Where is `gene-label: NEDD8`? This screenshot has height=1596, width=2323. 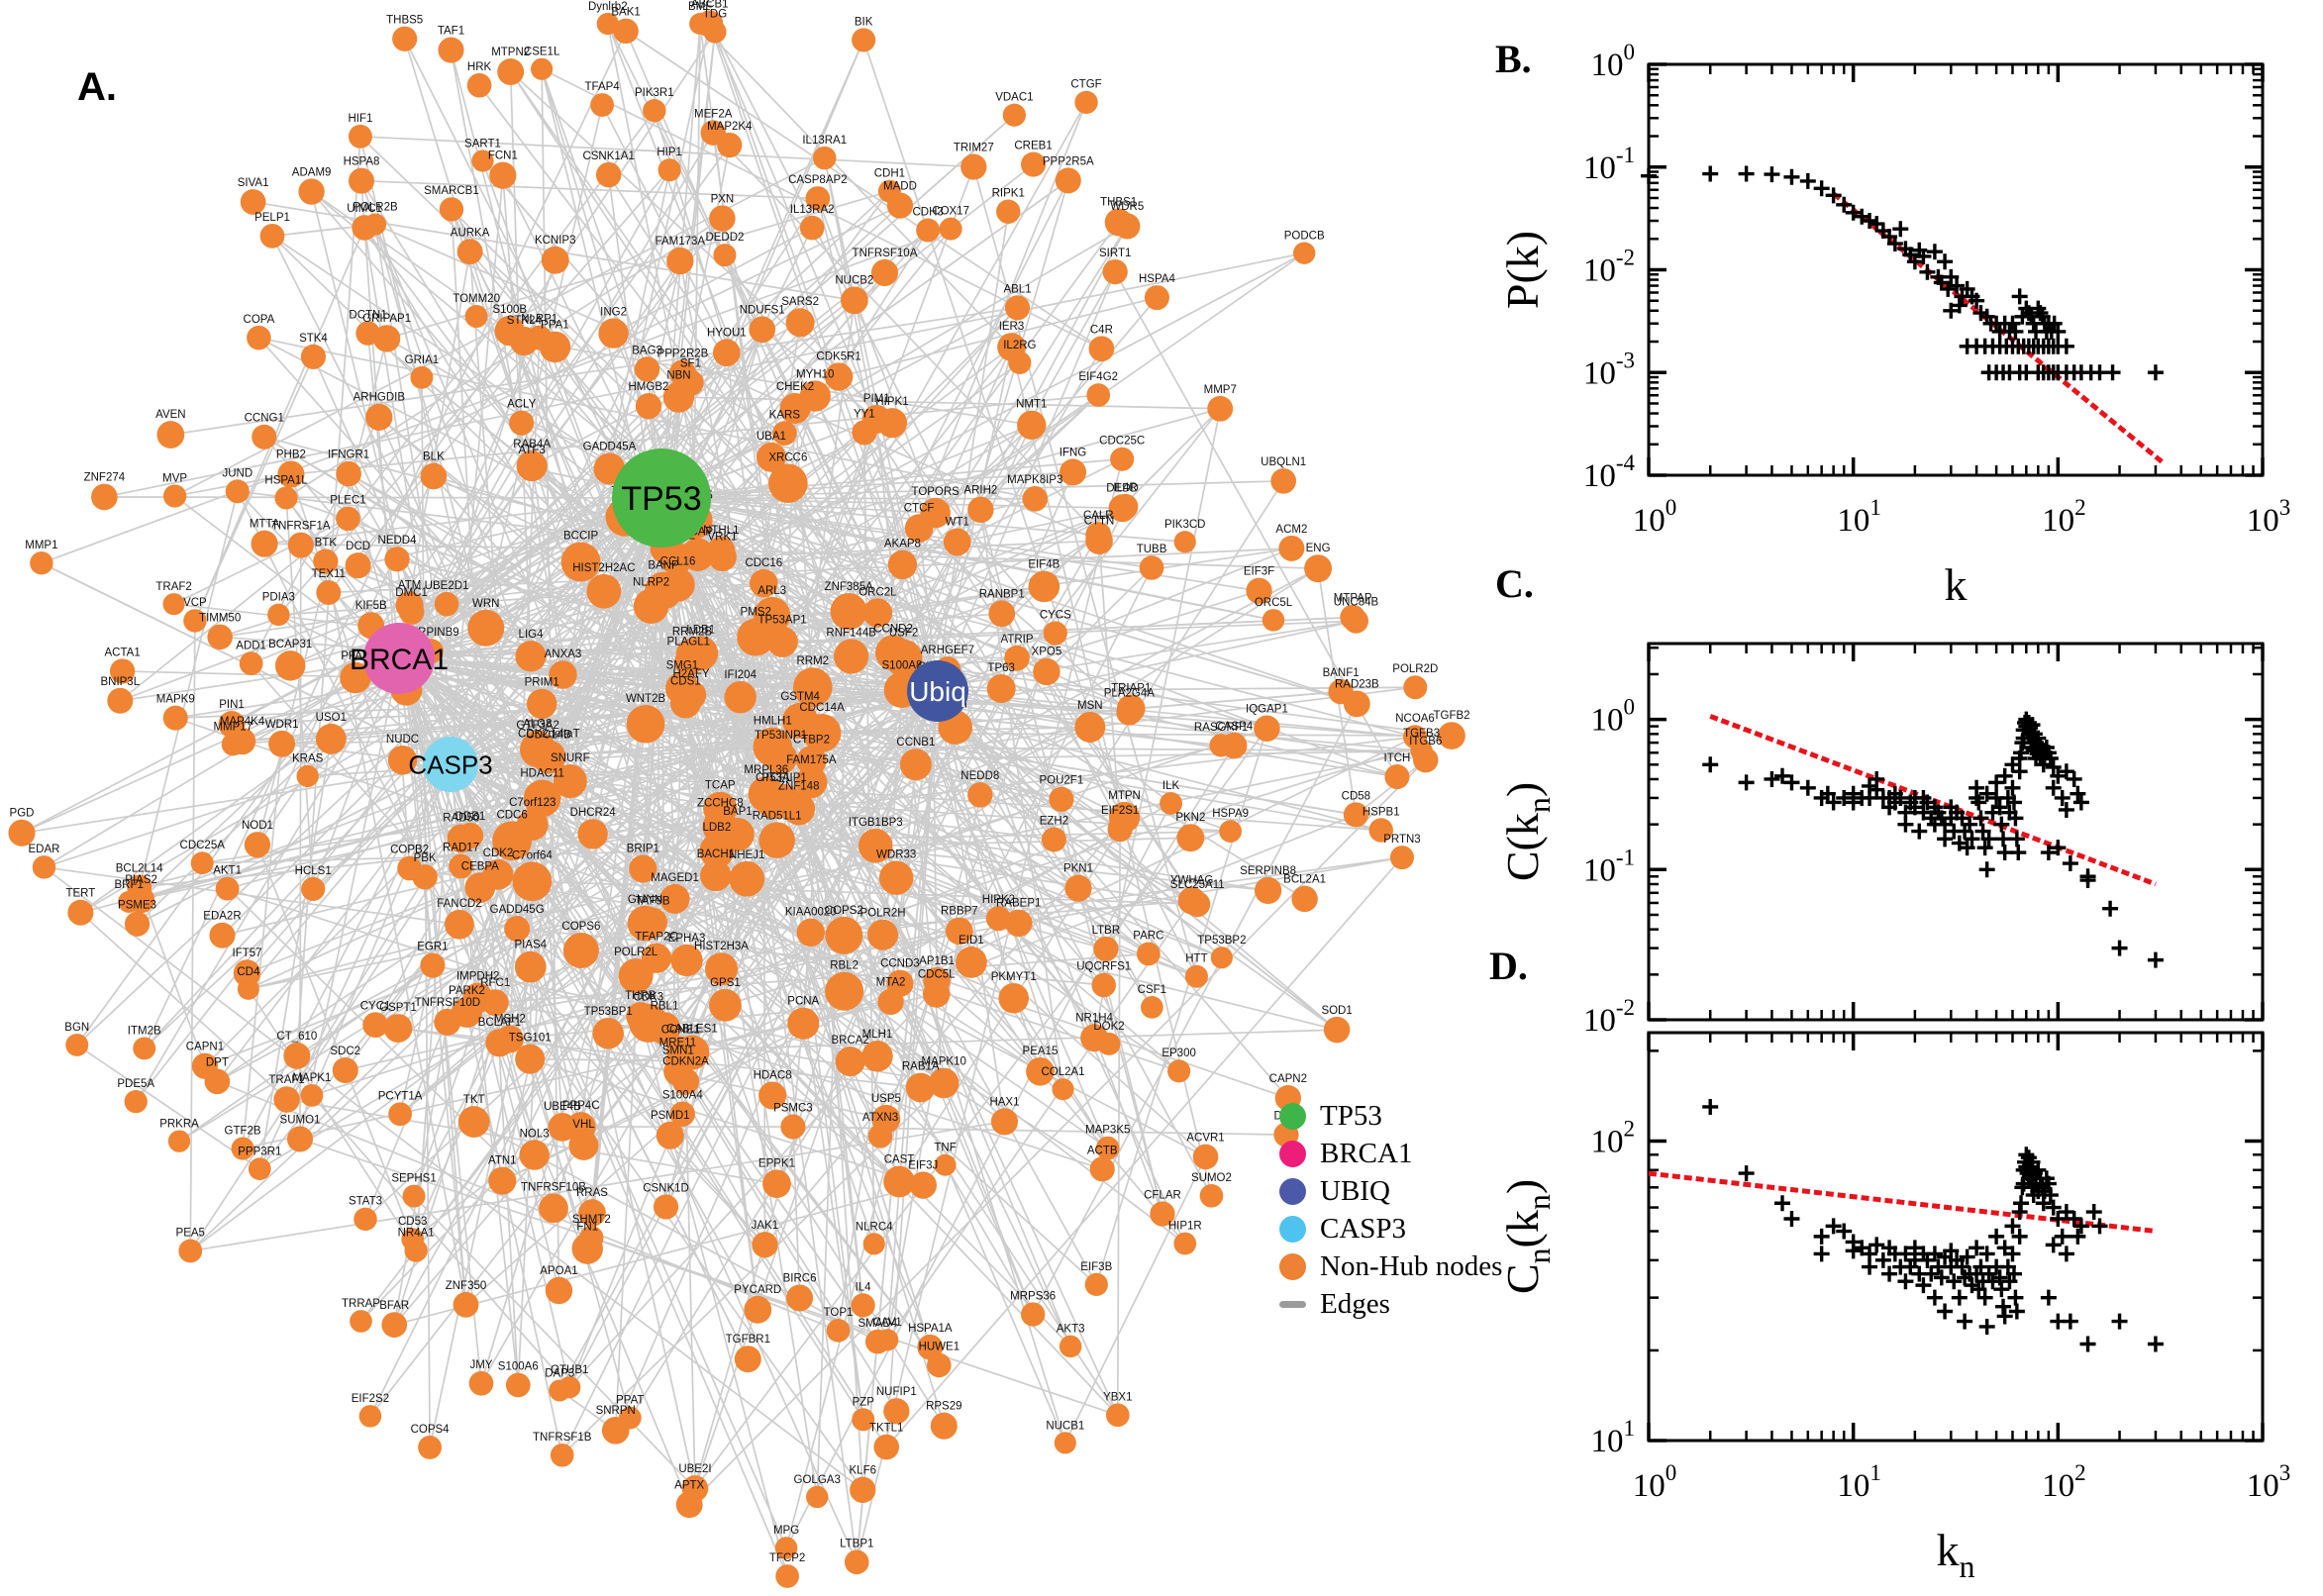 gene-label: NEDD8 is located at coordinates (979, 776).